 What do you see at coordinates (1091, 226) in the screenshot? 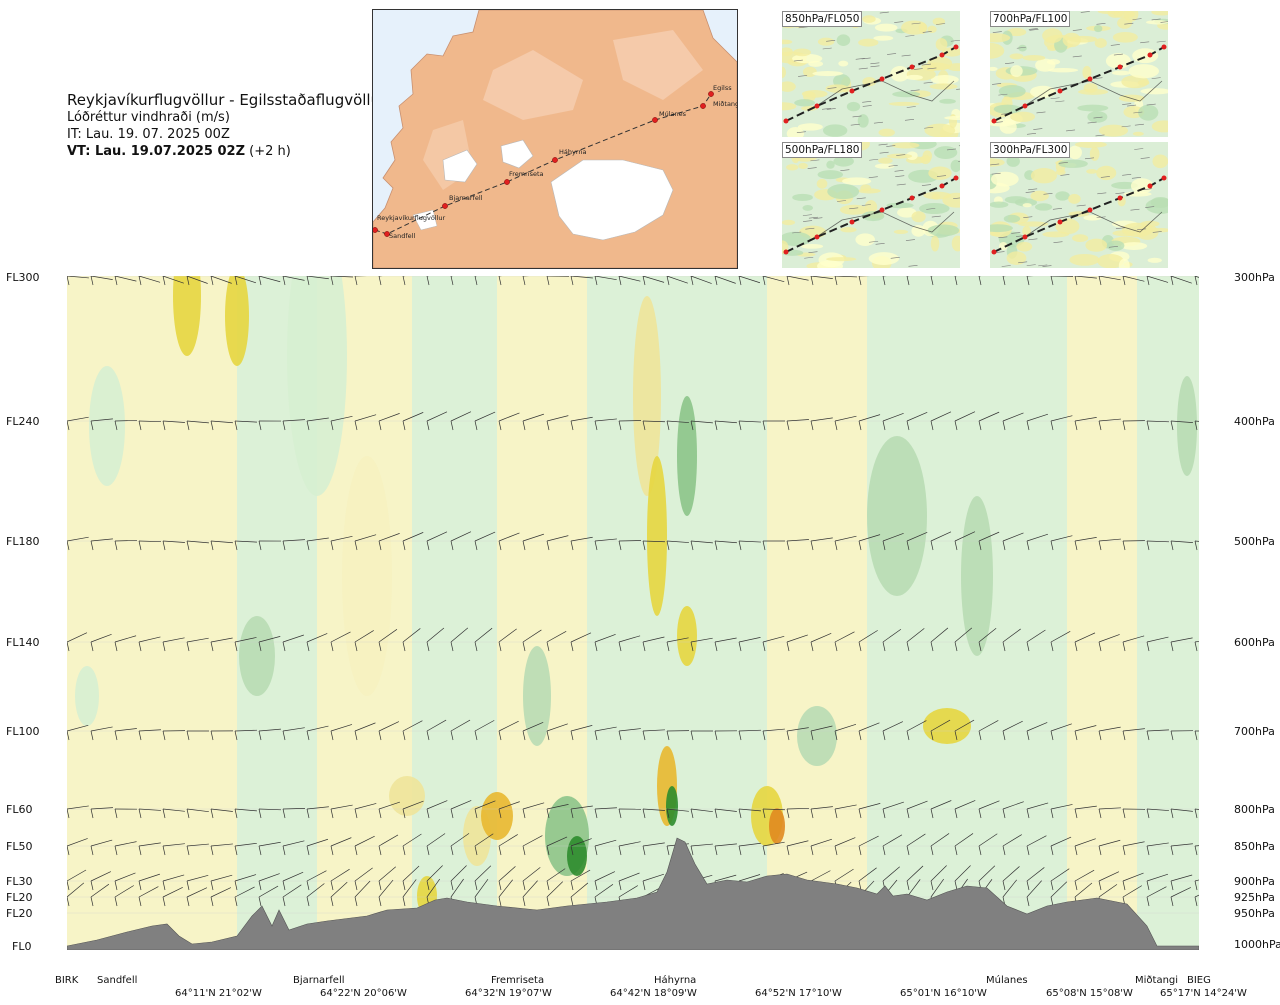
I see `coastline` at bounding box center [1091, 226].